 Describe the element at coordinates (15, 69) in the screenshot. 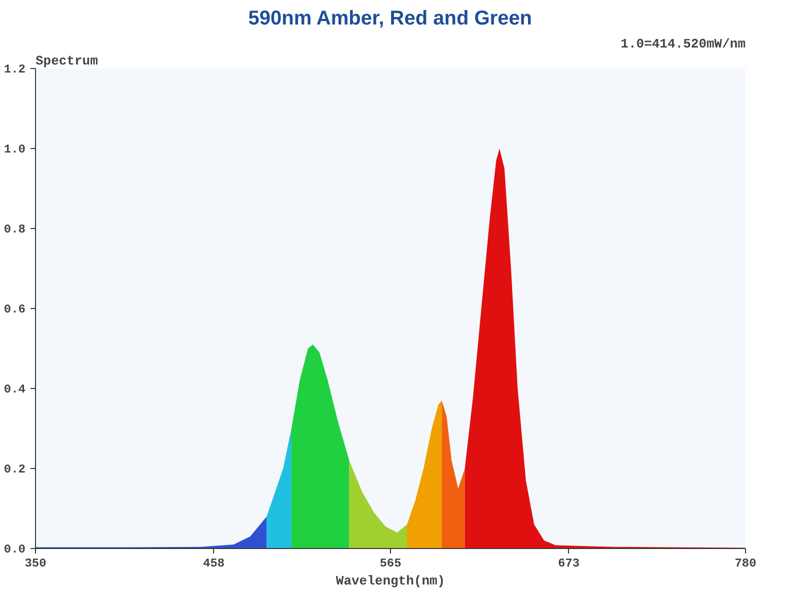

I see `y-tick-label: 1.2` at that location.